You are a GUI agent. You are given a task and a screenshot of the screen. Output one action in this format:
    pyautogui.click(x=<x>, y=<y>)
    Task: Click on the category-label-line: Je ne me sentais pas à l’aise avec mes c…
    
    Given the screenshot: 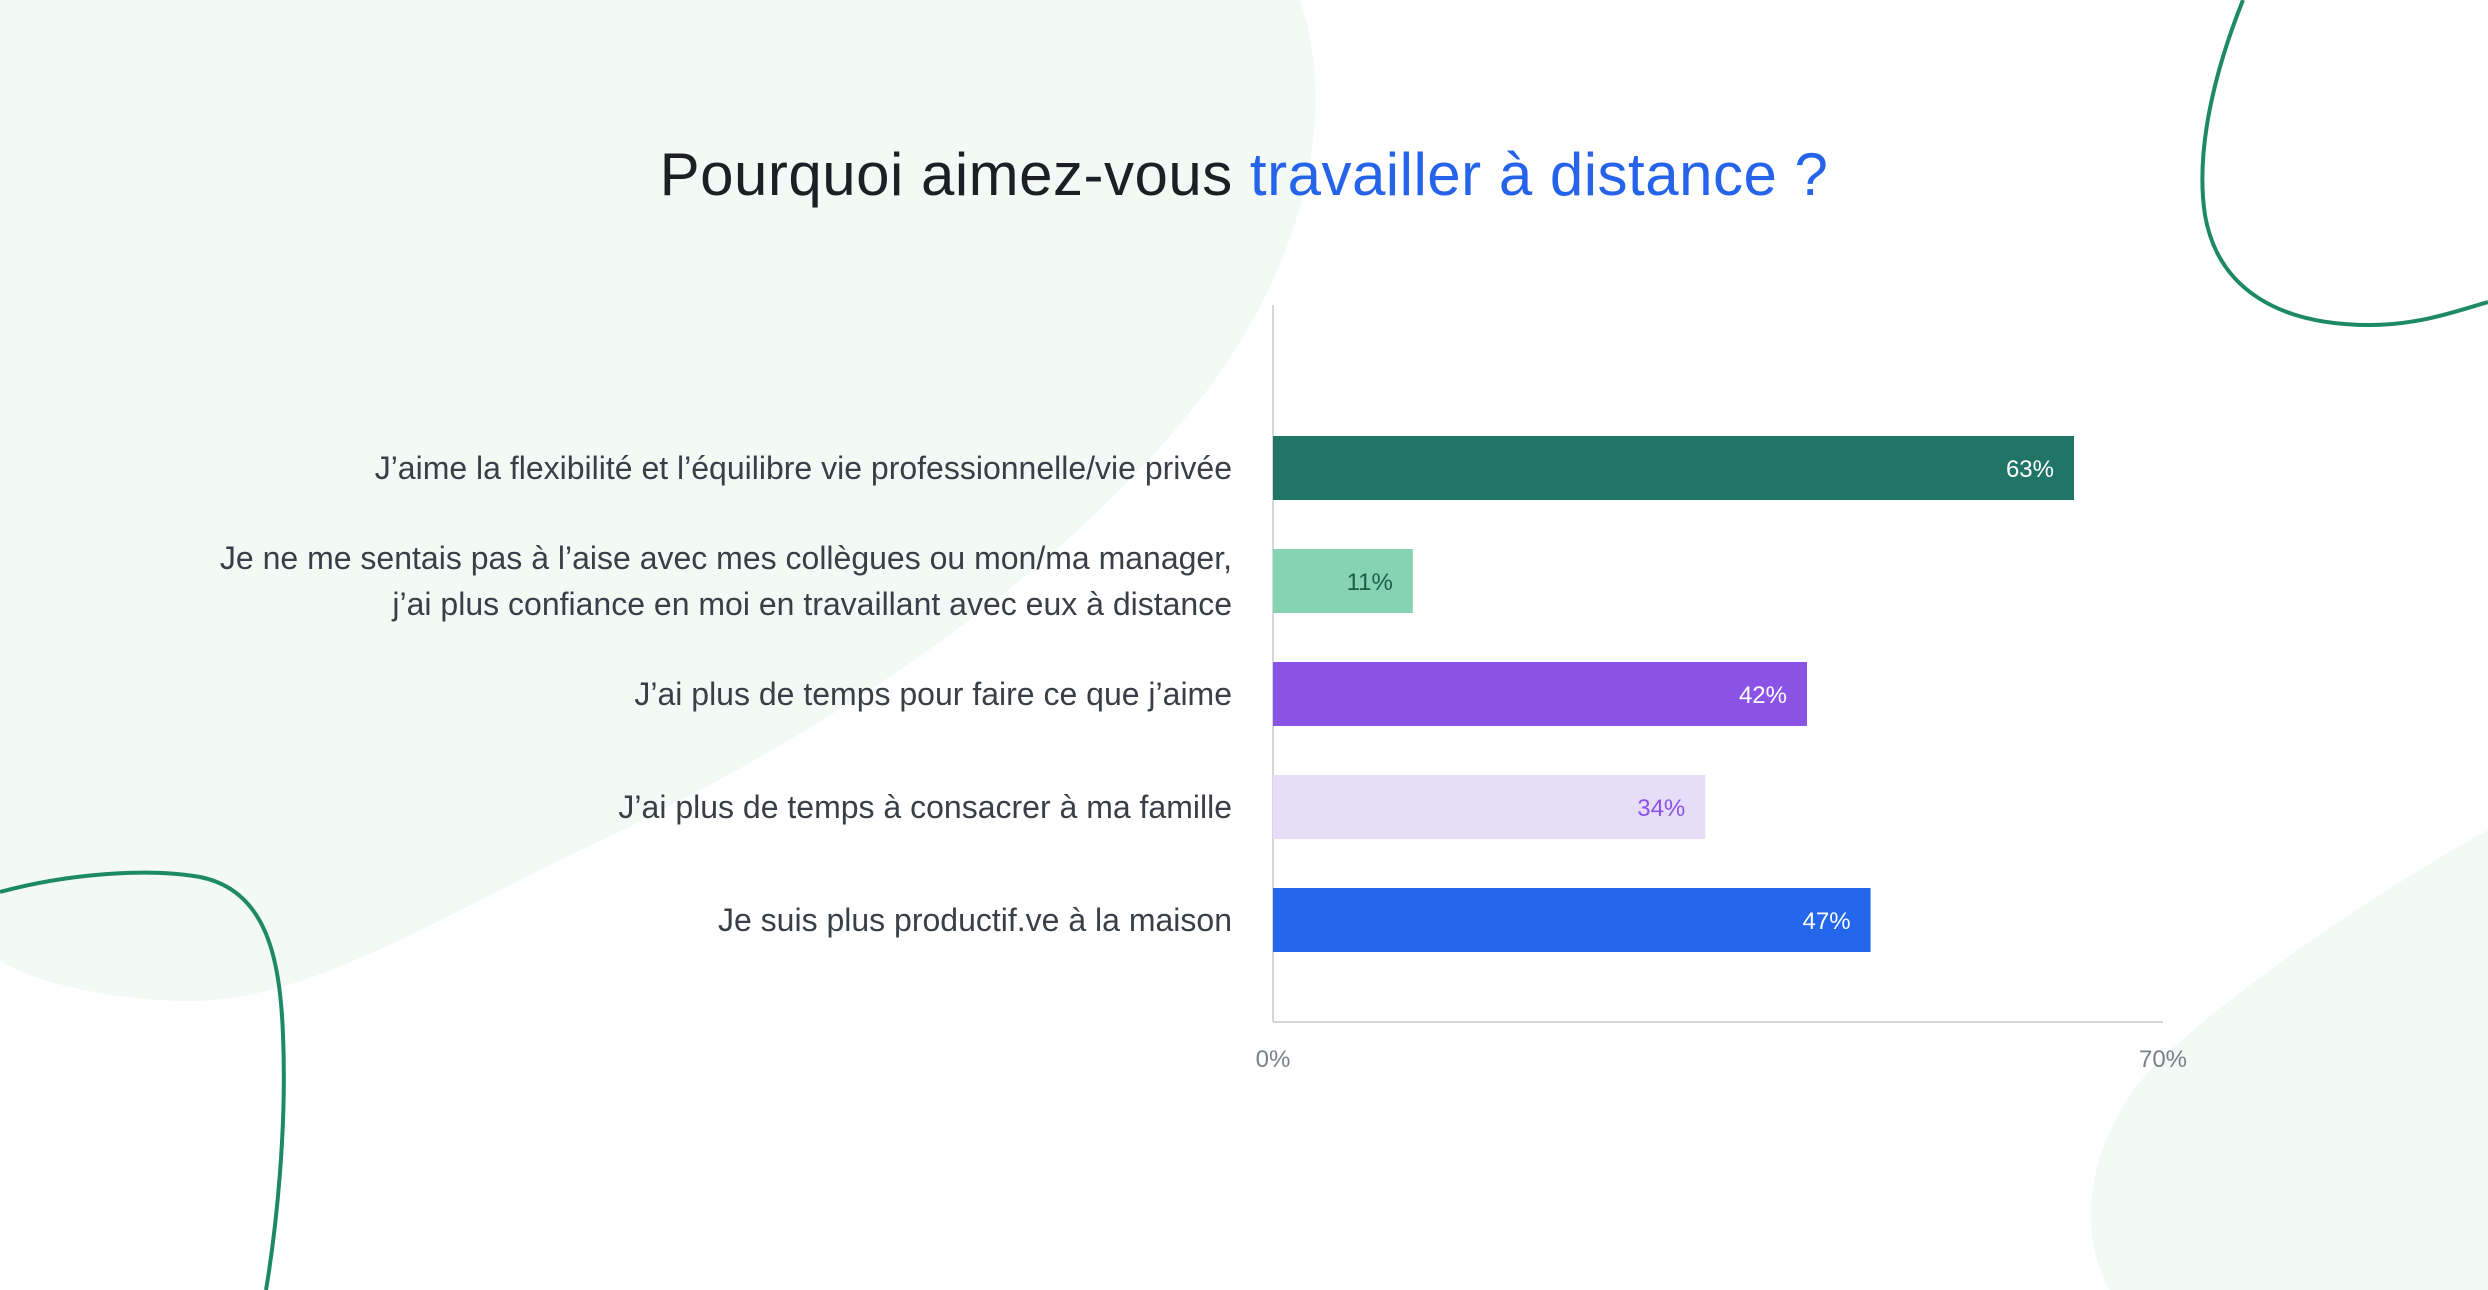 What is the action you would take?
    pyautogui.click(x=725, y=558)
    